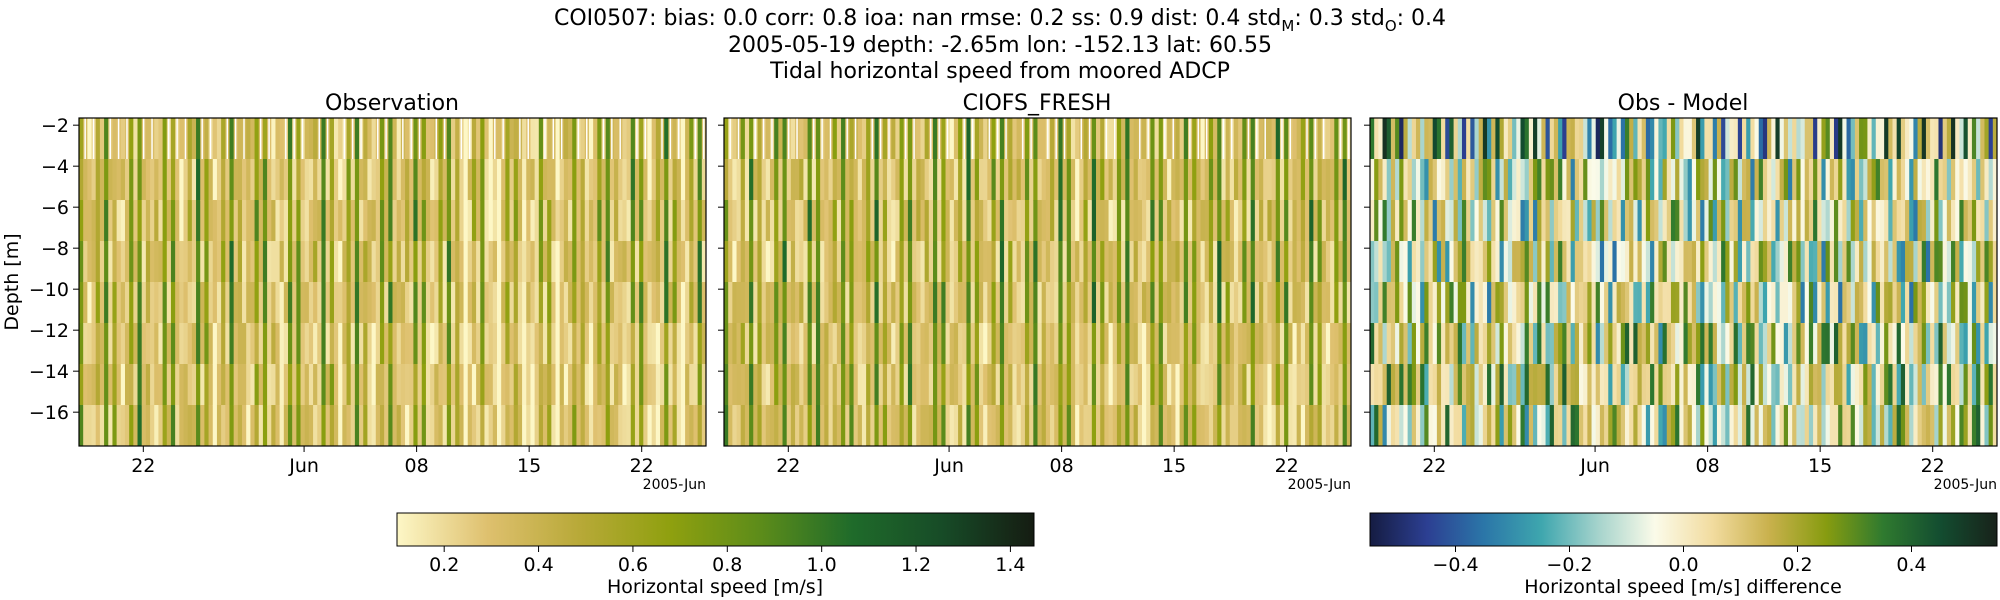  What do you see at coordinates (1367, 268) in the screenshot?
I see `y-axis` at bounding box center [1367, 268].